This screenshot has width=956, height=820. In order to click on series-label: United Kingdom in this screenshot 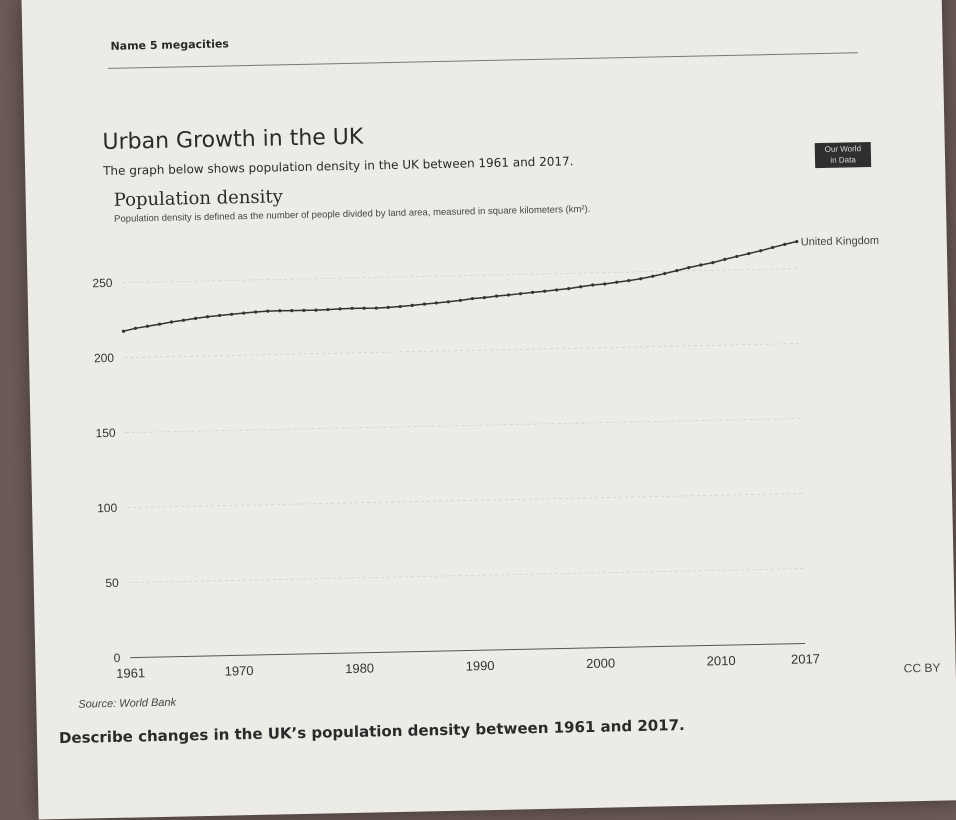, I will do `click(840, 242)`.